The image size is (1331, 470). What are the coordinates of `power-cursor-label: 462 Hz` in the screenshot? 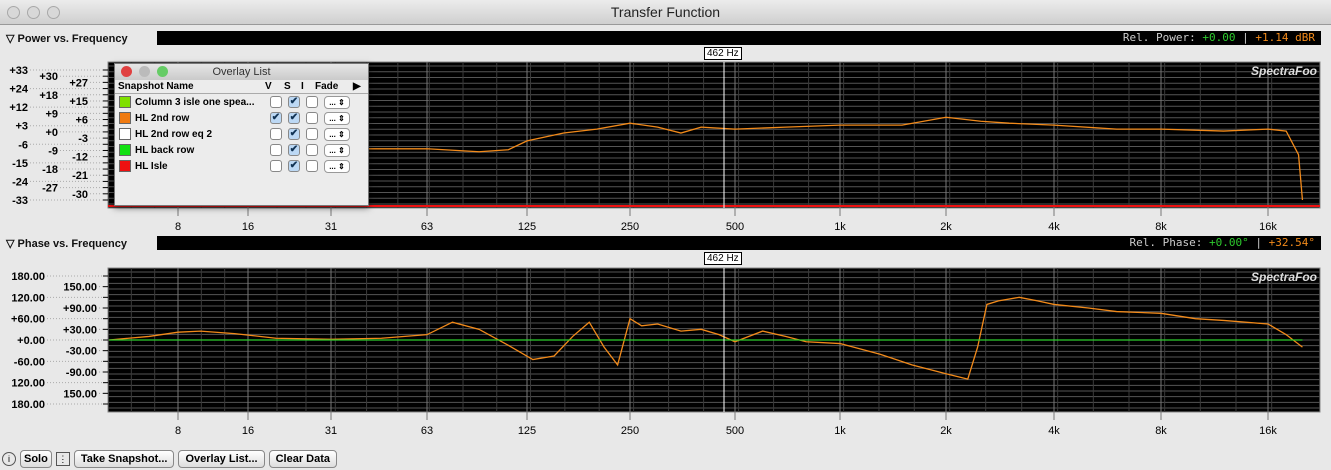 It's located at (723, 53).